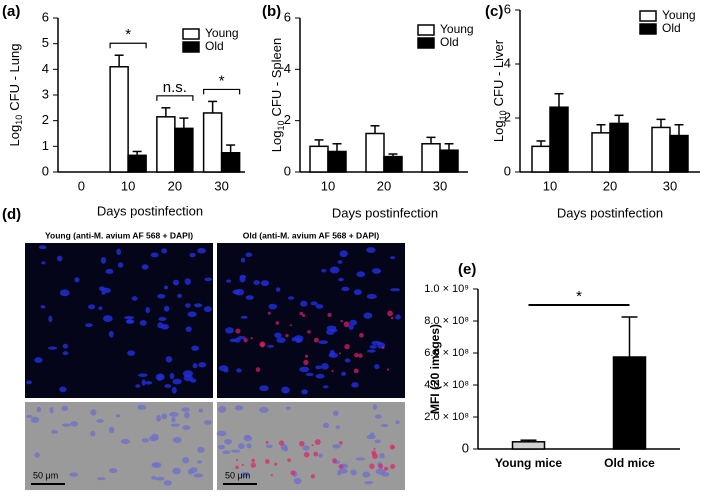  What do you see at coordinates (446, 385) in the screenshot?
I see `y-tick-label: 4.0 × 10⁸` at bounding box center [446, 385].